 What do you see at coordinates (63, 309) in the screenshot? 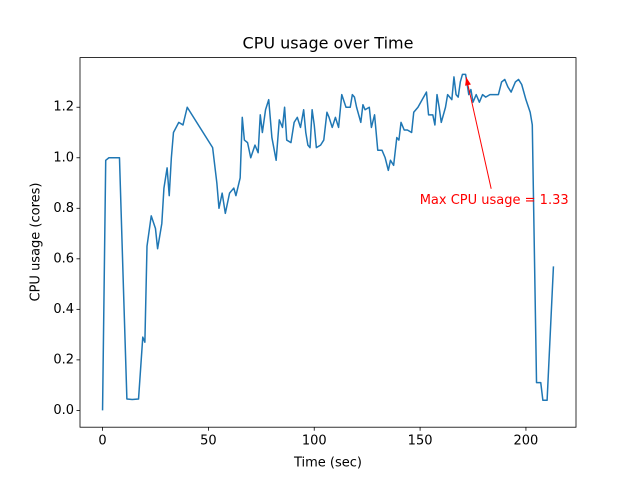
I see `y-tick-label: 0.4` at bounding box center [63, 309].